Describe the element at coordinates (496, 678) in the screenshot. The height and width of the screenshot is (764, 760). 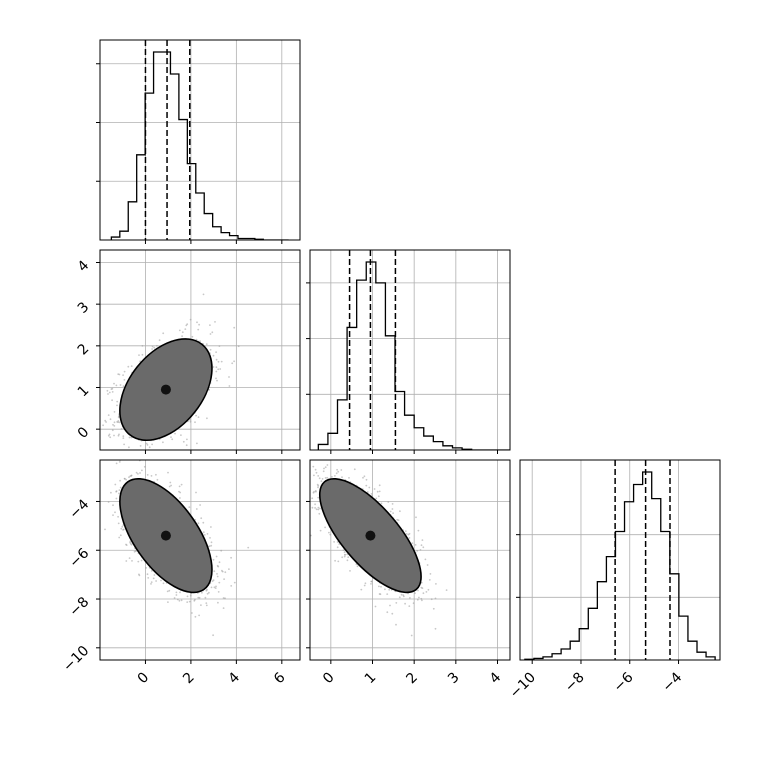
I see `x-tick-label: 4` at that location.